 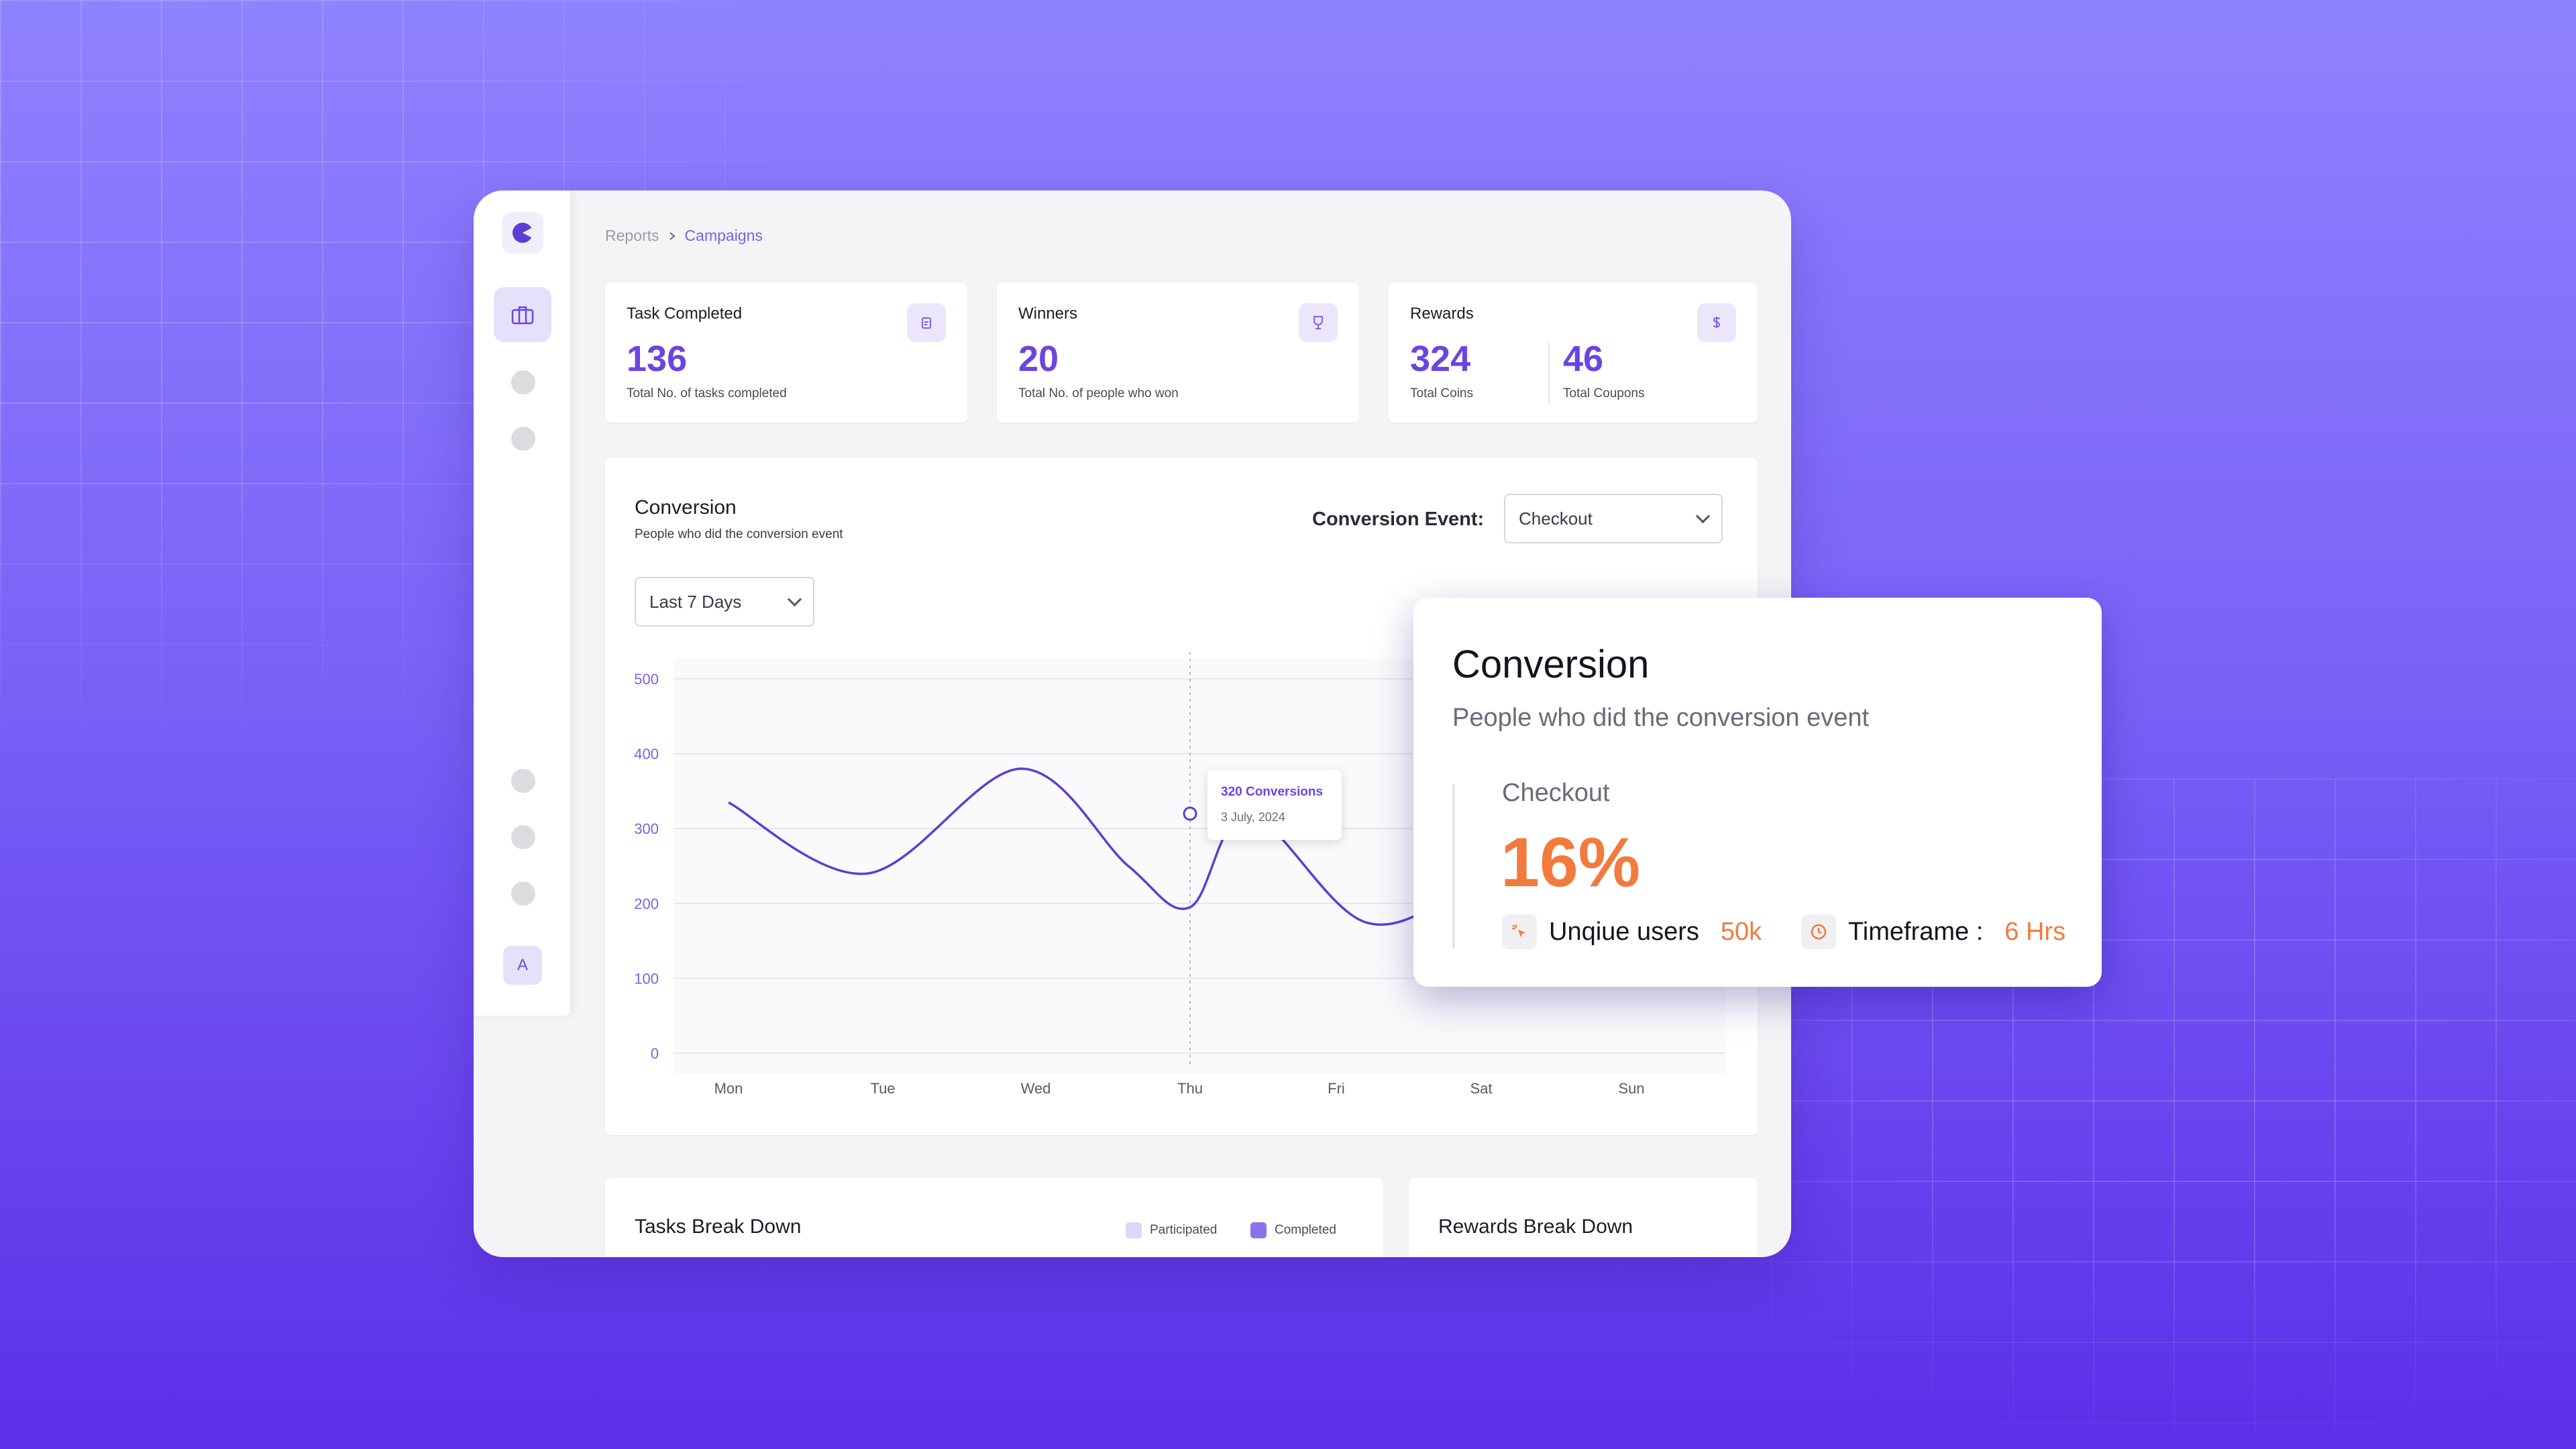 I want to click on sidebar: A, so click(x=522, y=603).